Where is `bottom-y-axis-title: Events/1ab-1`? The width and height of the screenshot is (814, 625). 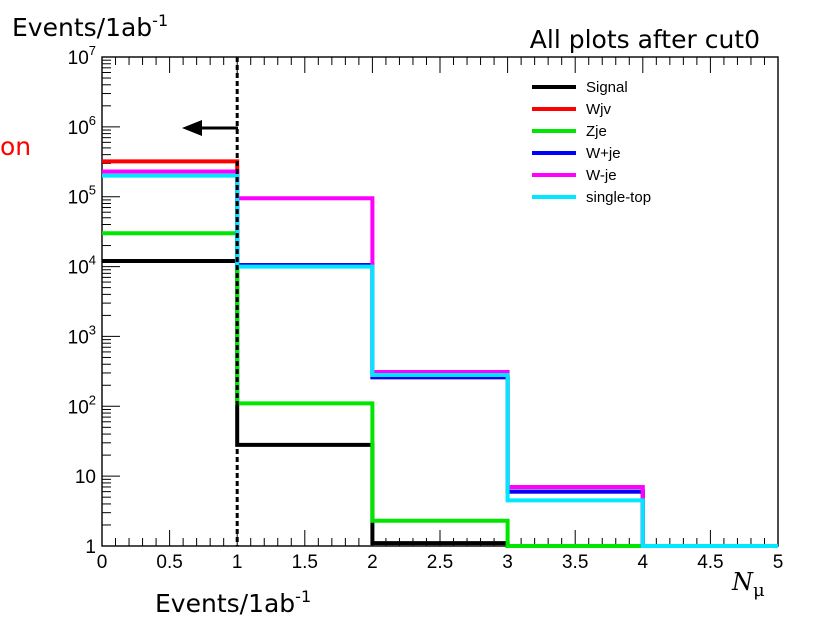
bottom-y-axis-title: Events/1ab-1 is located at coordinates (233, 602).